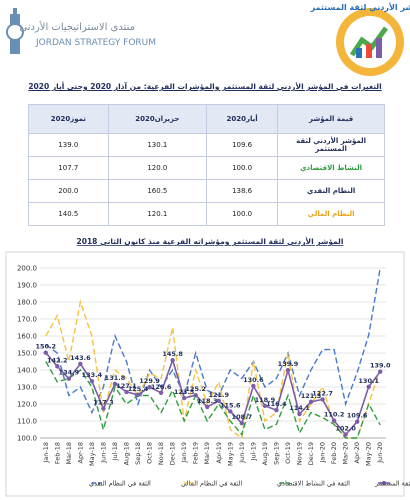 The width and height of the screenshot is (410, 500). Describe the element at coordinates (27, 320) in the screenshot. I see `y-tick-label: 170.0` at that location.